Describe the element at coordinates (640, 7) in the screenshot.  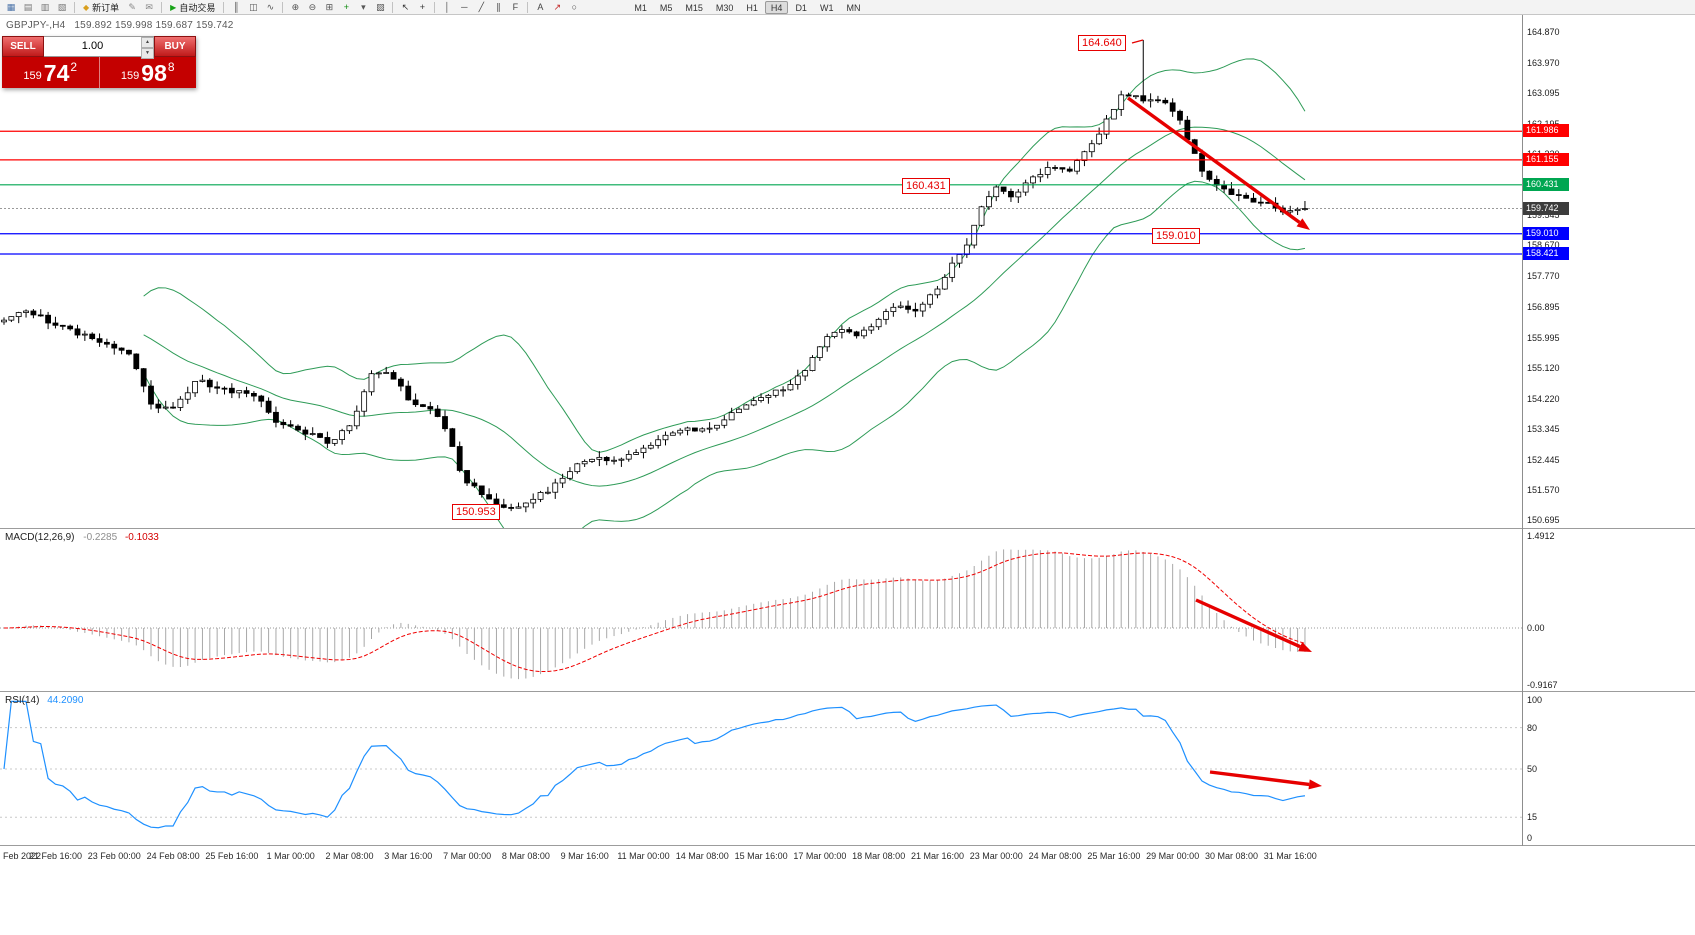
I see `timeframe-m1: M1` at that location.